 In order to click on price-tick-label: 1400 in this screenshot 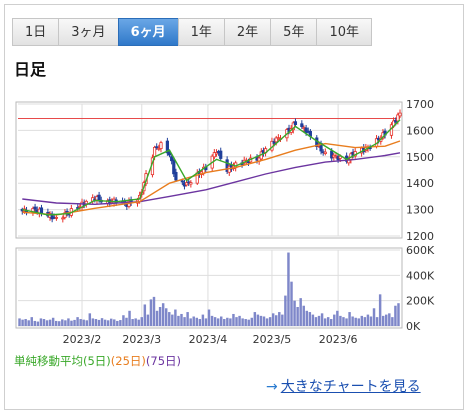, I will do `click(420, 183)`.